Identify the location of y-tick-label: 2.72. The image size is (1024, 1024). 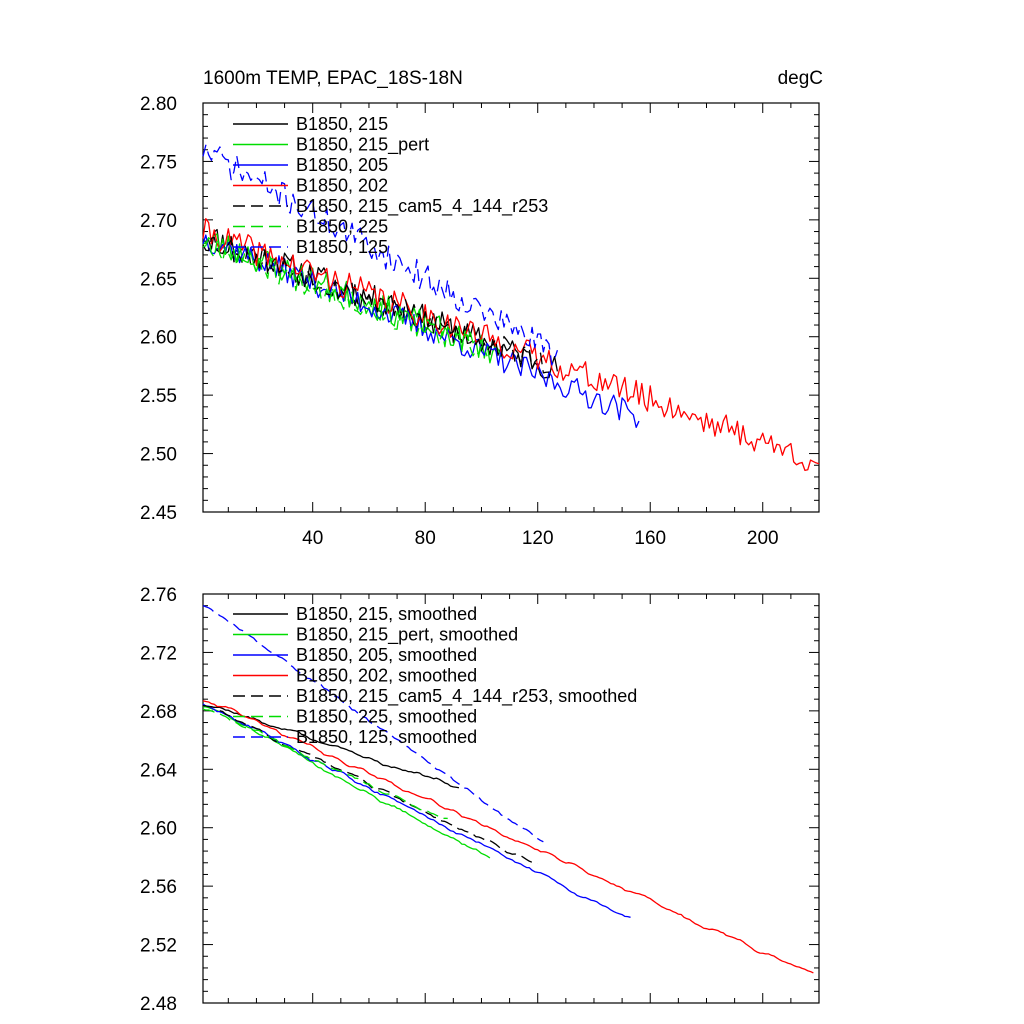
(158, 653).